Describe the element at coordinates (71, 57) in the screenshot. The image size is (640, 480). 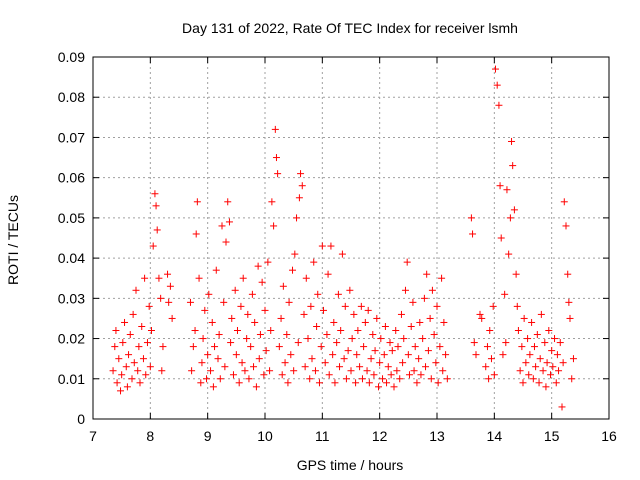
I see `y-tick-label: 0.09` at that location.